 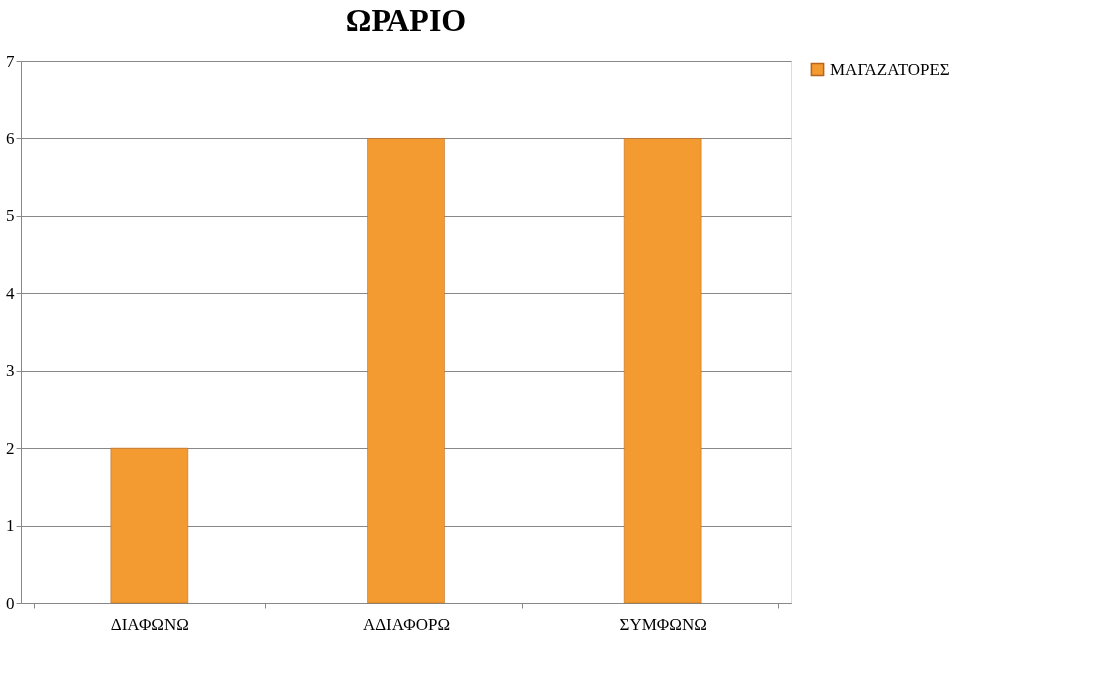 What do you see at coordinates (406, 20) in the screenshot?
I see `chart-title: ΩΡΑΡΙΟ` at bounding box center [406, 20].